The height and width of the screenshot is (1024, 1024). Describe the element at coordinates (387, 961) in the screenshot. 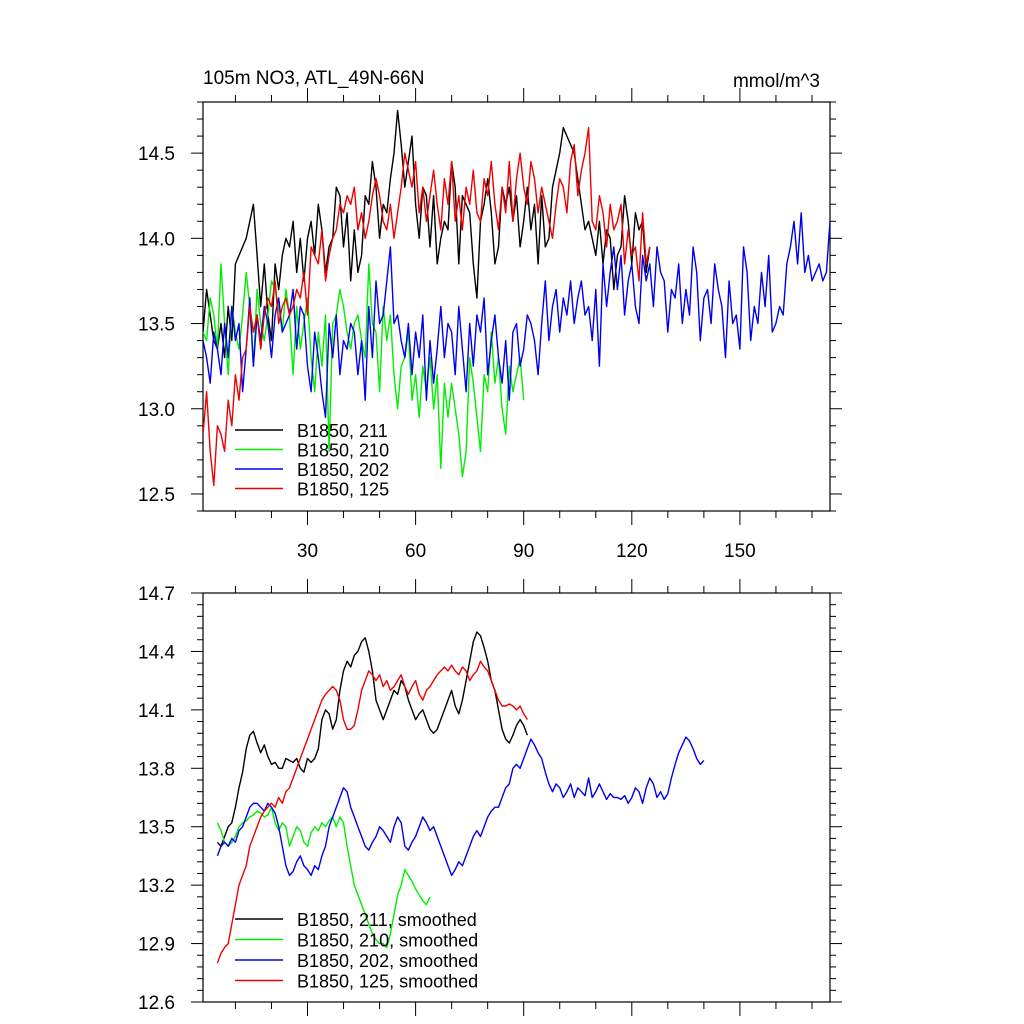

I see `legend-label: B1850, 202, smoothed` at that location.